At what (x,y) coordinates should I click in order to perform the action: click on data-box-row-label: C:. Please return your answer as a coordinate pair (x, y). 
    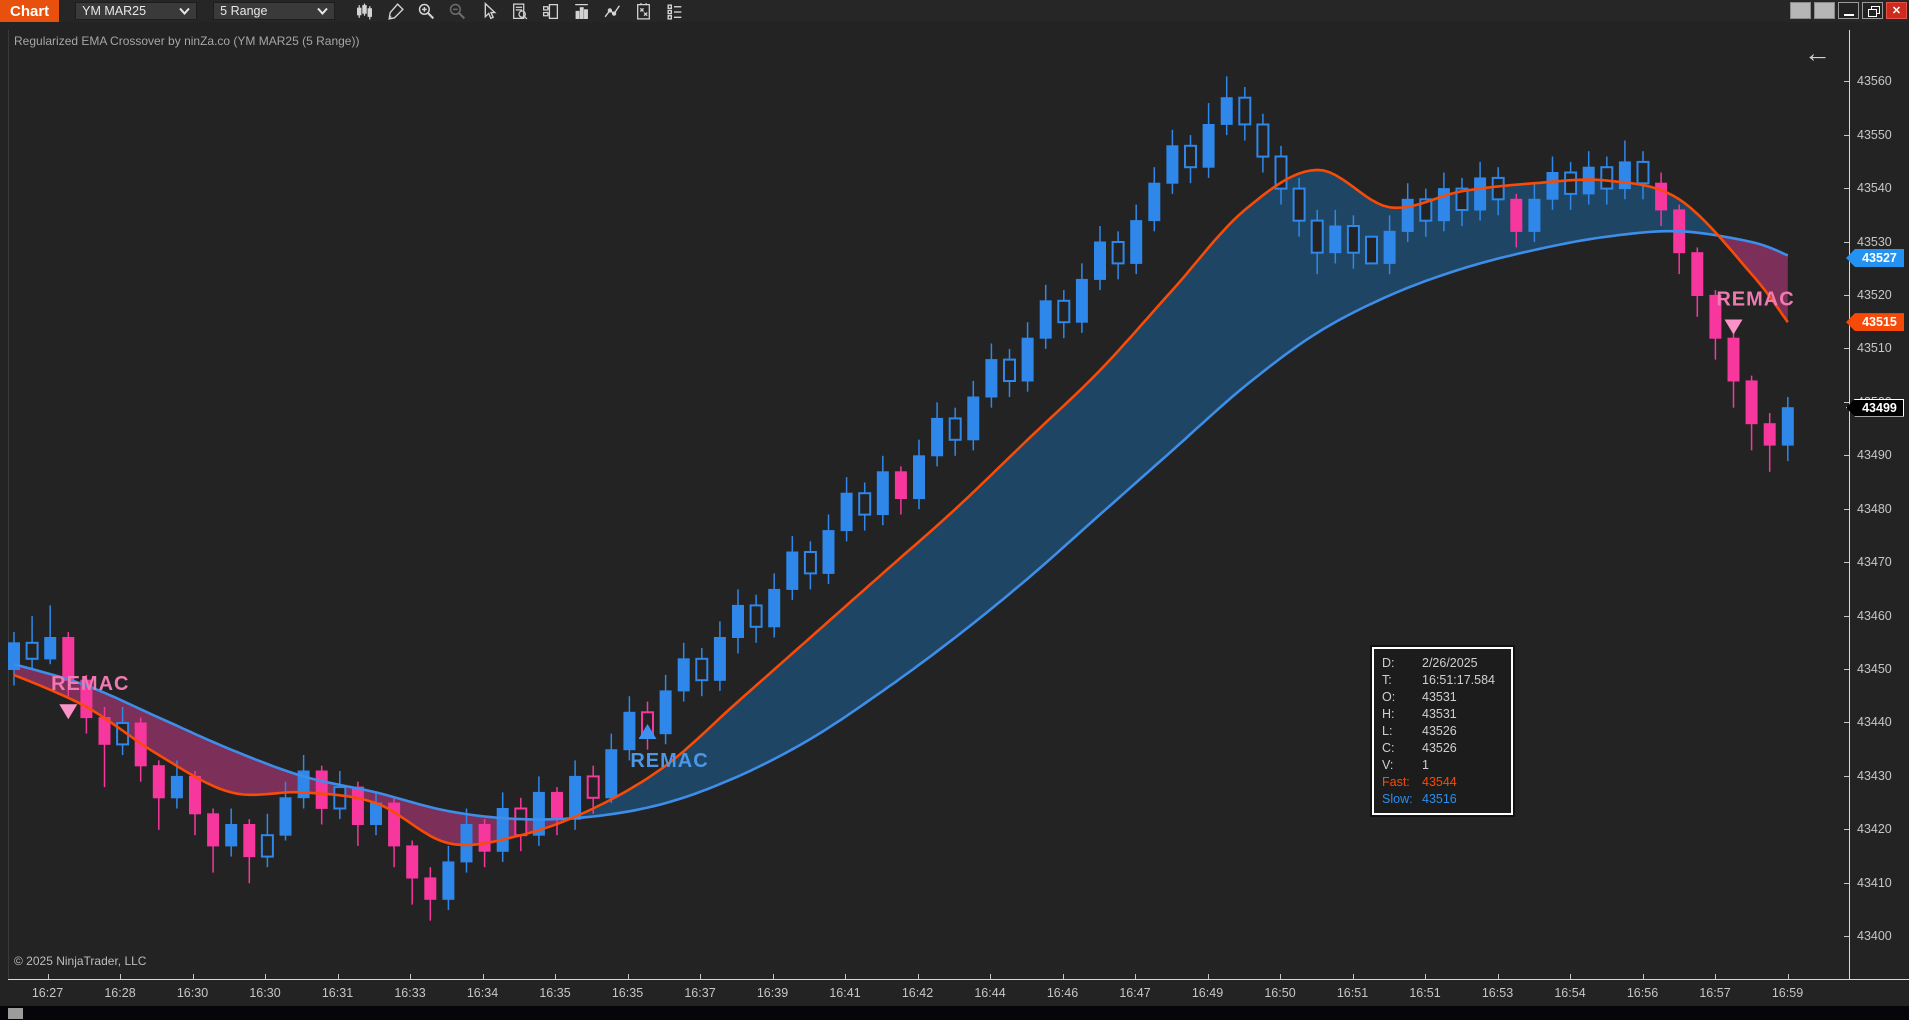
    Looking at the image, I should click on (1388, 748).